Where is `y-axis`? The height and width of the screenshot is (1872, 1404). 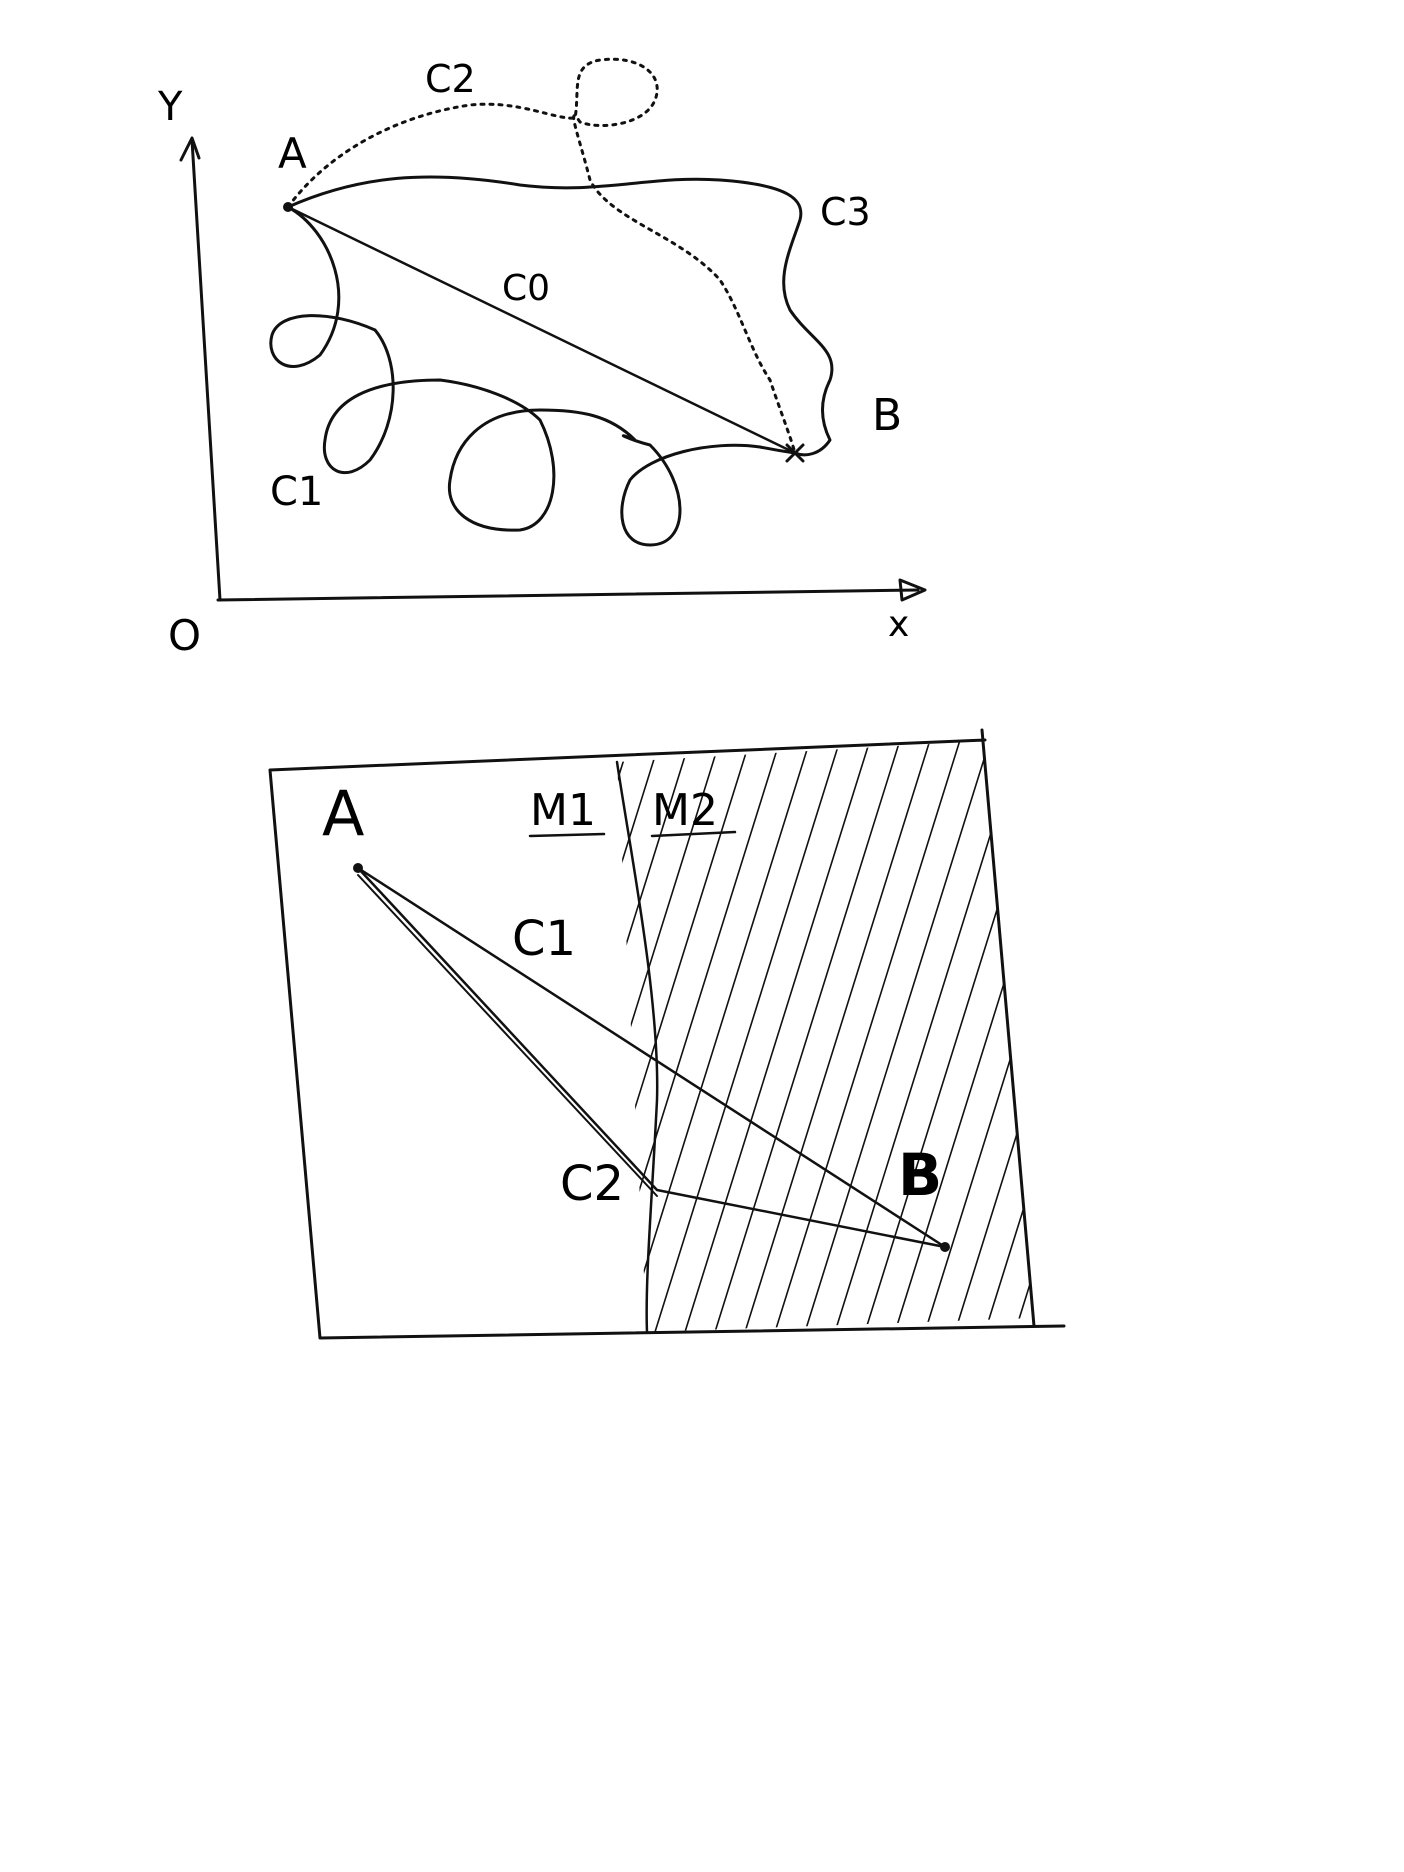
y-axis is located at coordinates (206, 370).